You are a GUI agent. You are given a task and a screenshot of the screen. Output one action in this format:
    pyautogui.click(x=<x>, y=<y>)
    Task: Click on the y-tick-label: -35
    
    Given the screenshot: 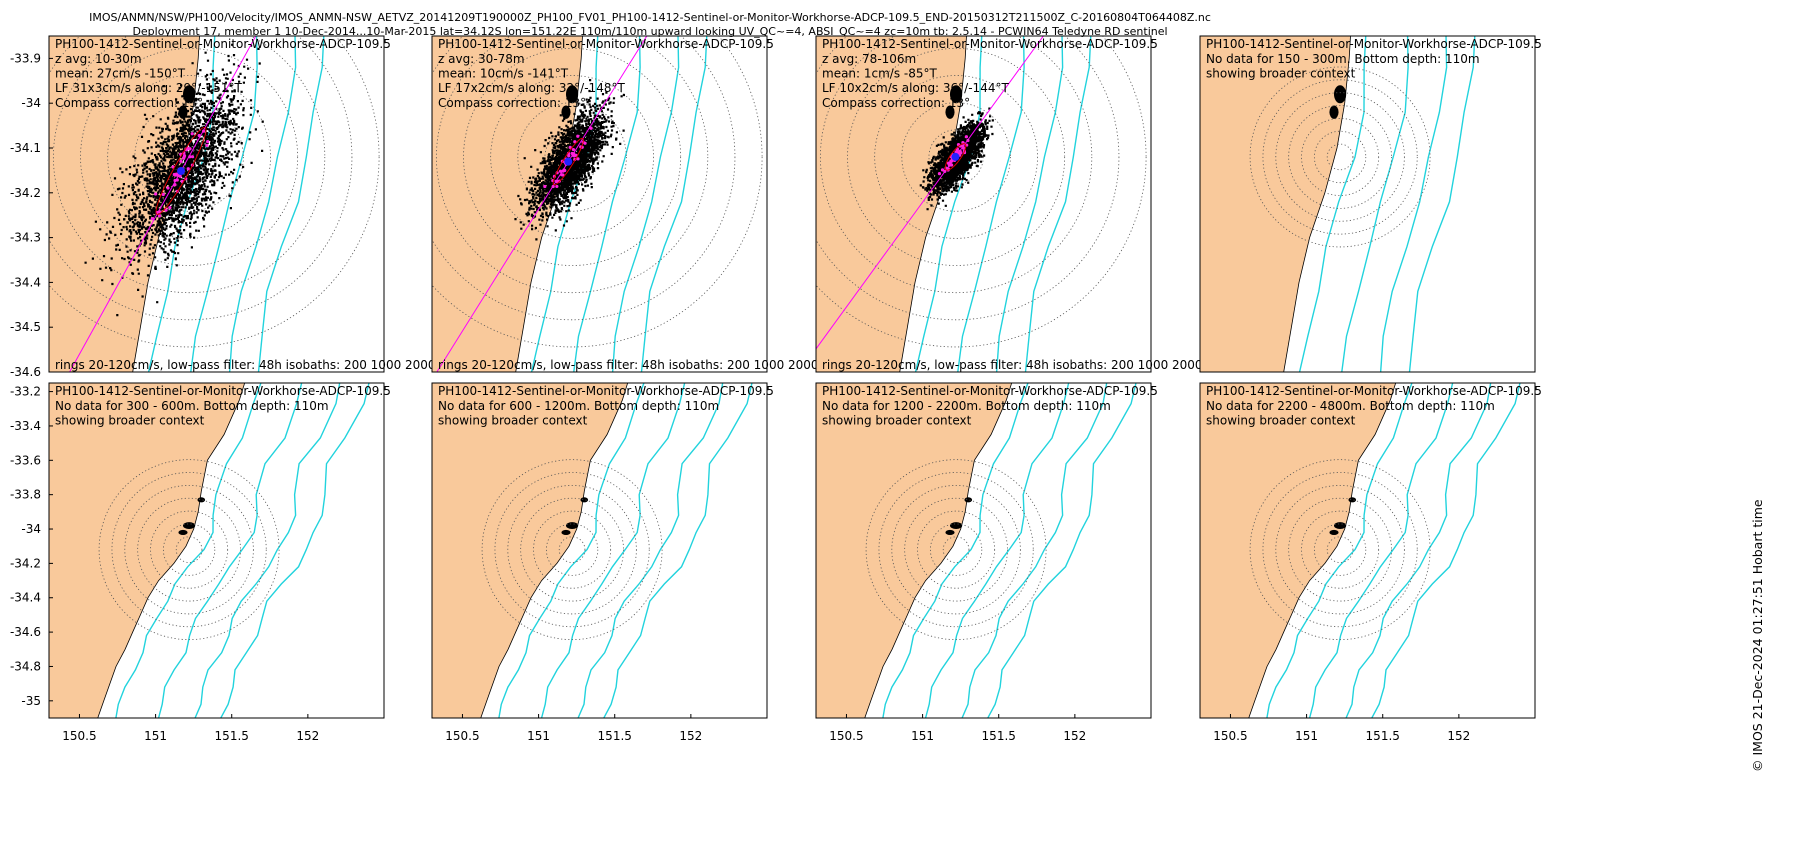 What is the action you would take?
    pyautogui.click(x=31, y=701)
    